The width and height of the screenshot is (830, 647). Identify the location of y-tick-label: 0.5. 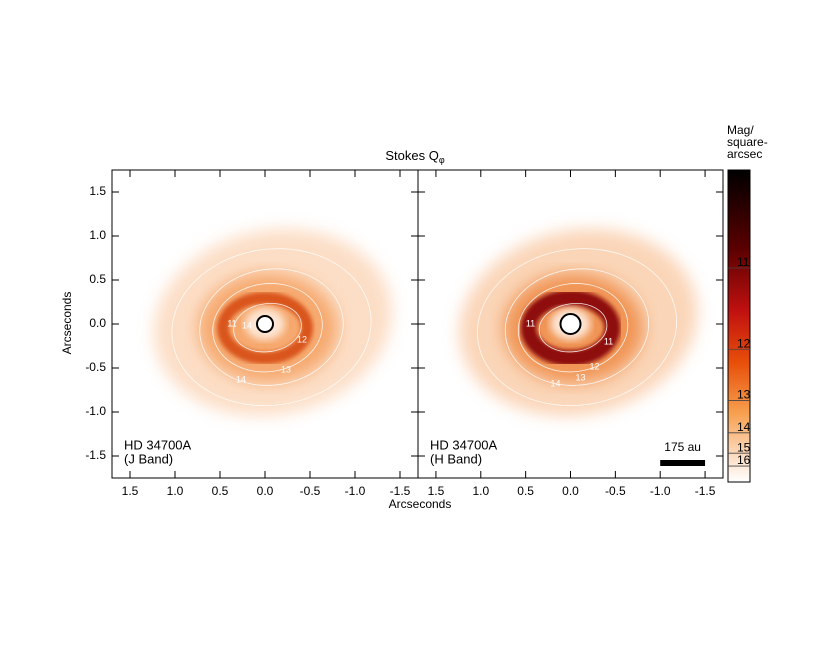
(97, 279).